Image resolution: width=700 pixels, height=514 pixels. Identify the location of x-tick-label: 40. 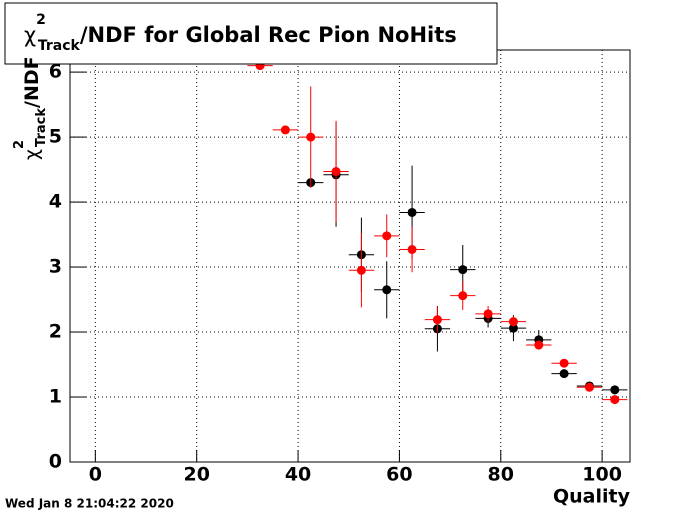
(298, 475).